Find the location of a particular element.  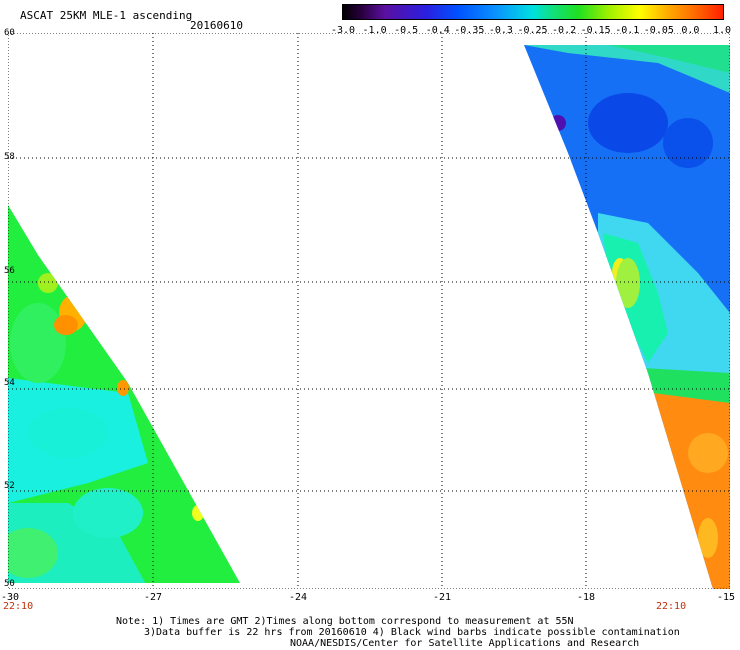

map-title: ASCAT 25KM MLE-1 ascending is located at coordinates (106, 15).